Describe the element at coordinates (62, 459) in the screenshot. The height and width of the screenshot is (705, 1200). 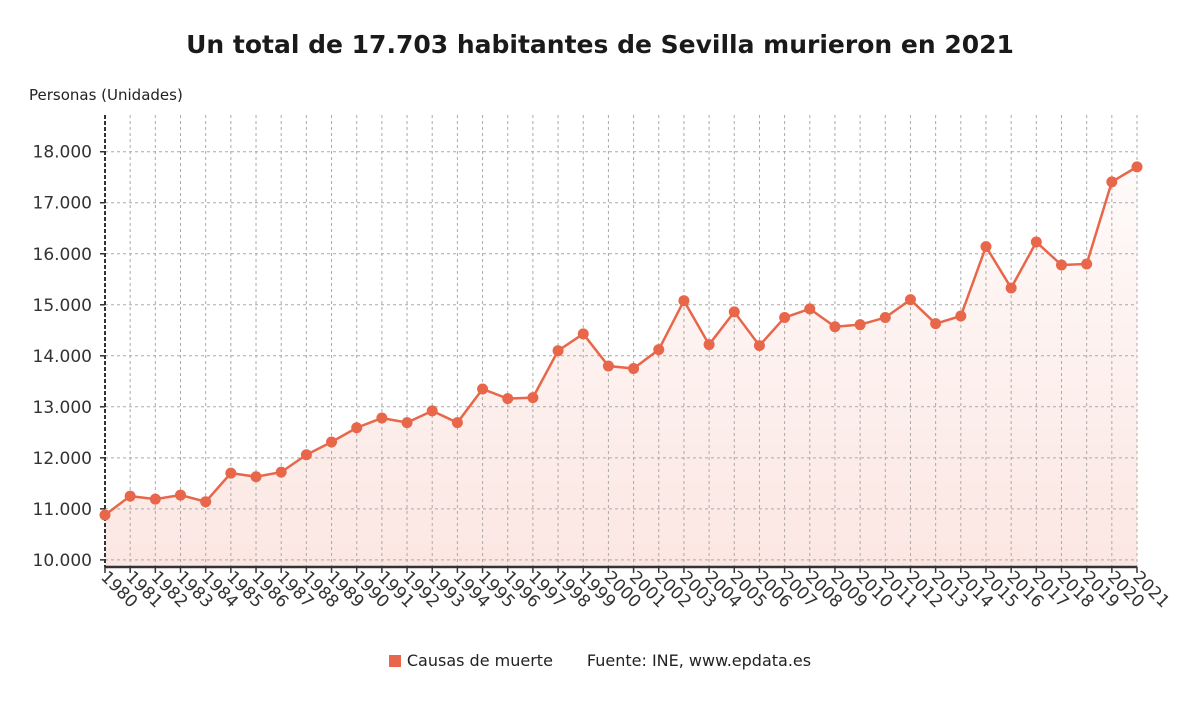
I see `y-tick-label: 12.000` at that location.